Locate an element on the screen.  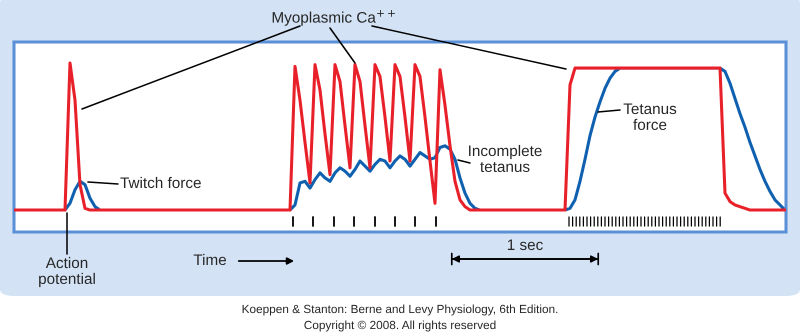
text: 1 sec is located at coordinates (525, 244).